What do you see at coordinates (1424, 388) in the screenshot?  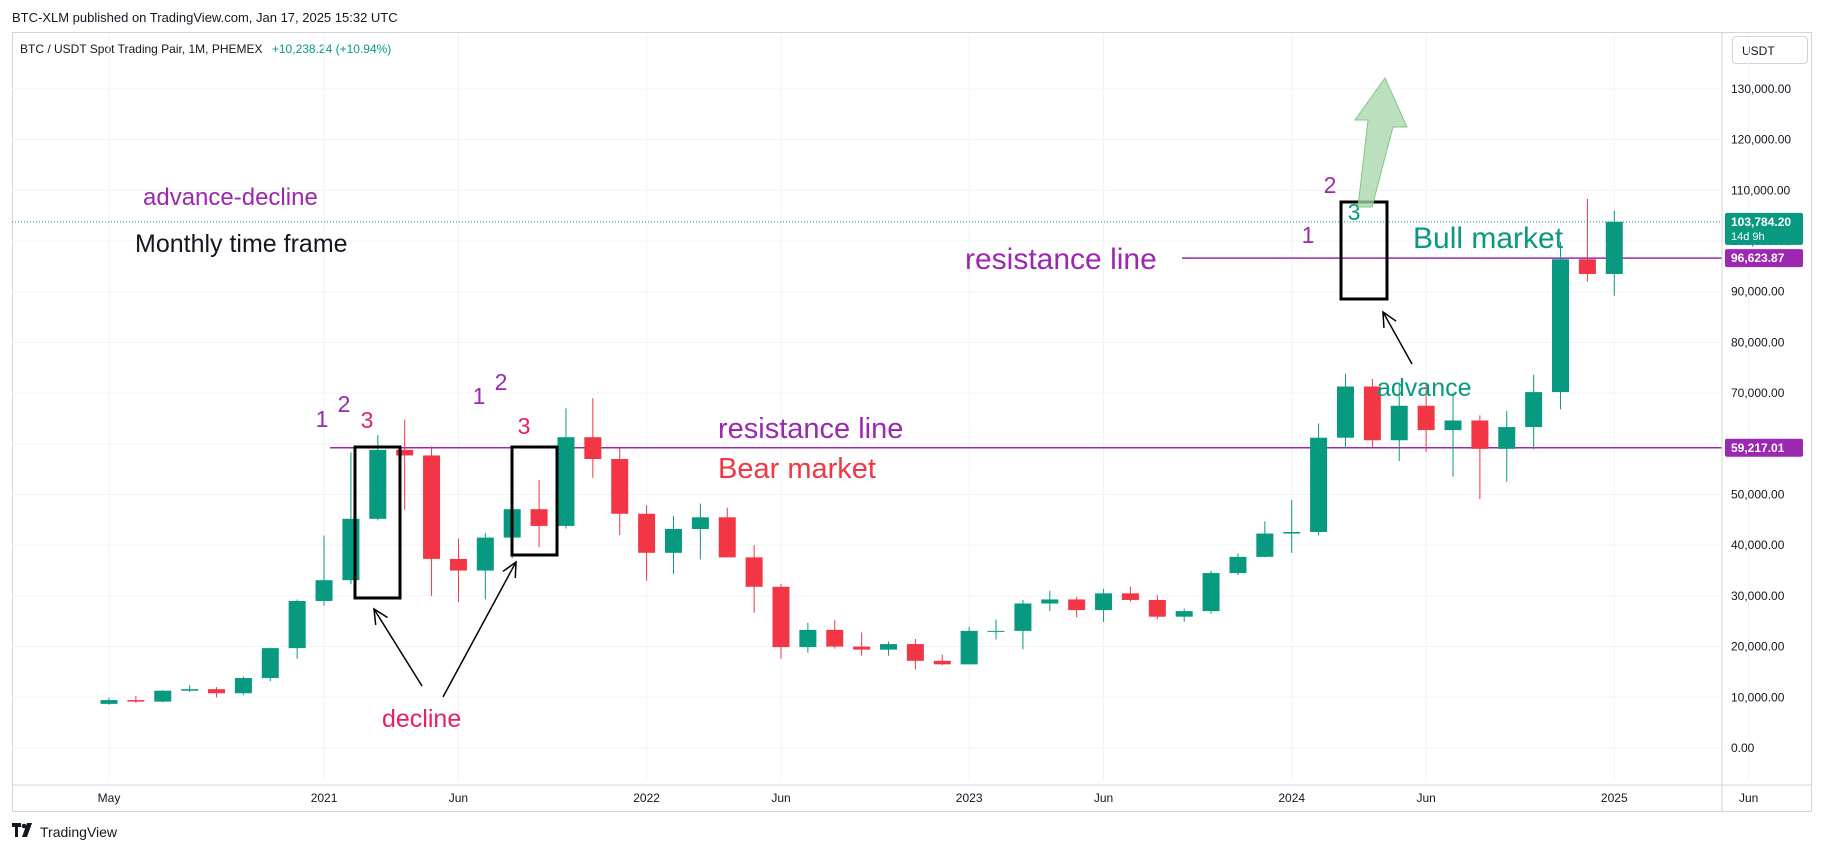 I see `annotation-advance: advance` at bounding box center [1424, 388].